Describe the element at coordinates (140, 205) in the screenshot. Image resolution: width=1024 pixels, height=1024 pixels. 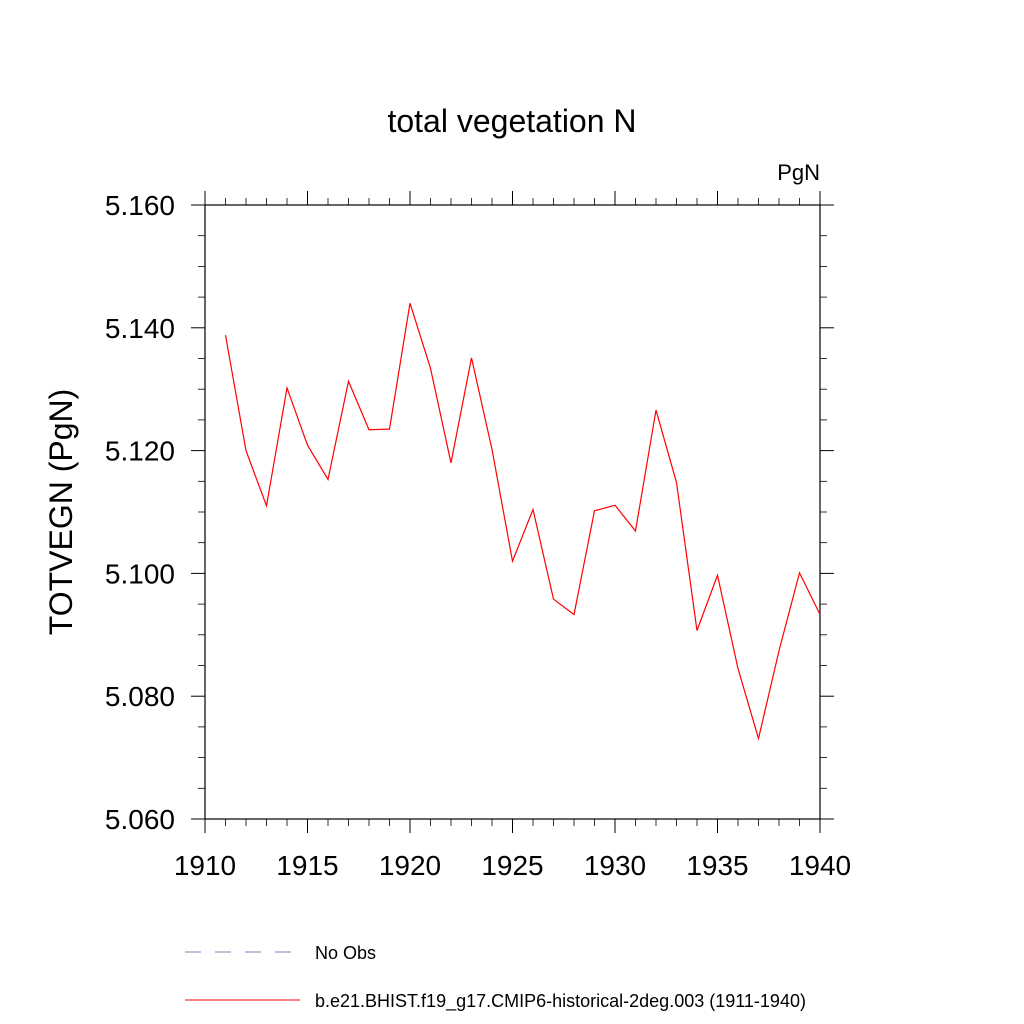
I see `y-tick-label: 5.160` at that location.